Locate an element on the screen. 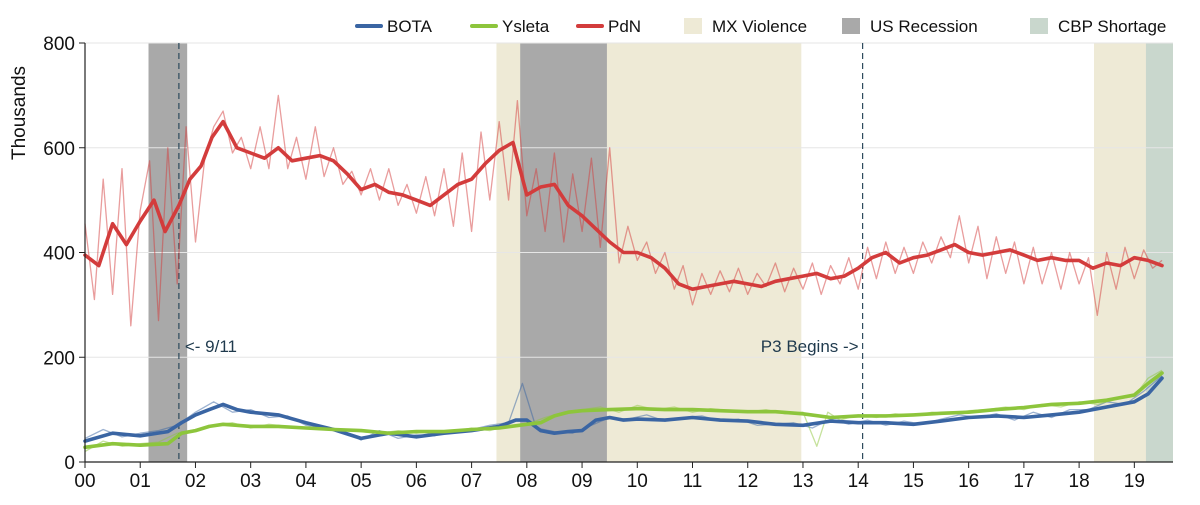 This screenshot has width=1200, height=505. legend-swatch-us-recession is located at coordinates (851, 26).